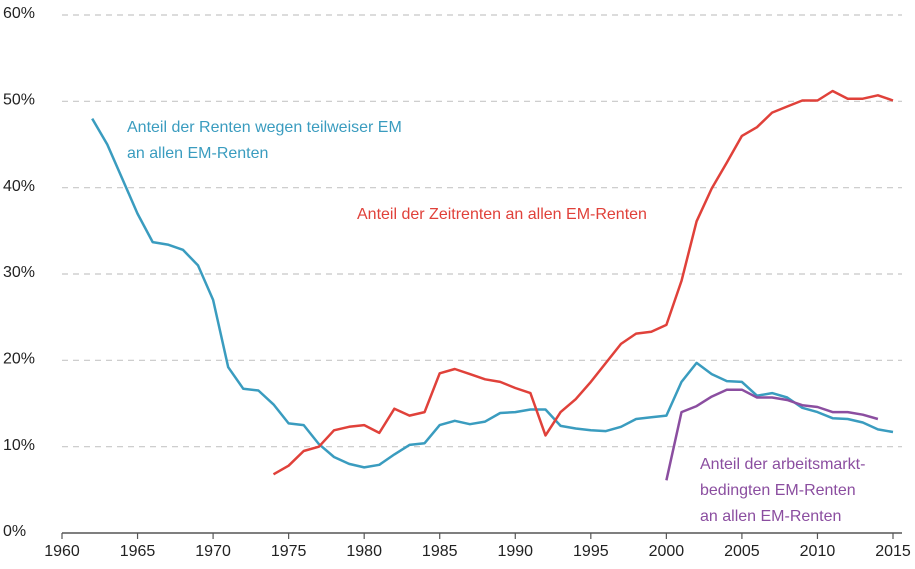  What do you see at coordinates (19, 272) in the screenshot?
I see `y-tick-label: 30%` at bounding box center [19, 272].